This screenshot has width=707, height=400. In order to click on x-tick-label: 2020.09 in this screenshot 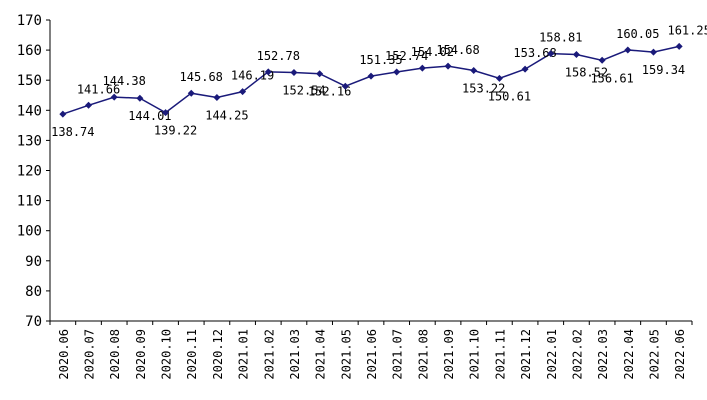, I will do `click(141, 354)`.